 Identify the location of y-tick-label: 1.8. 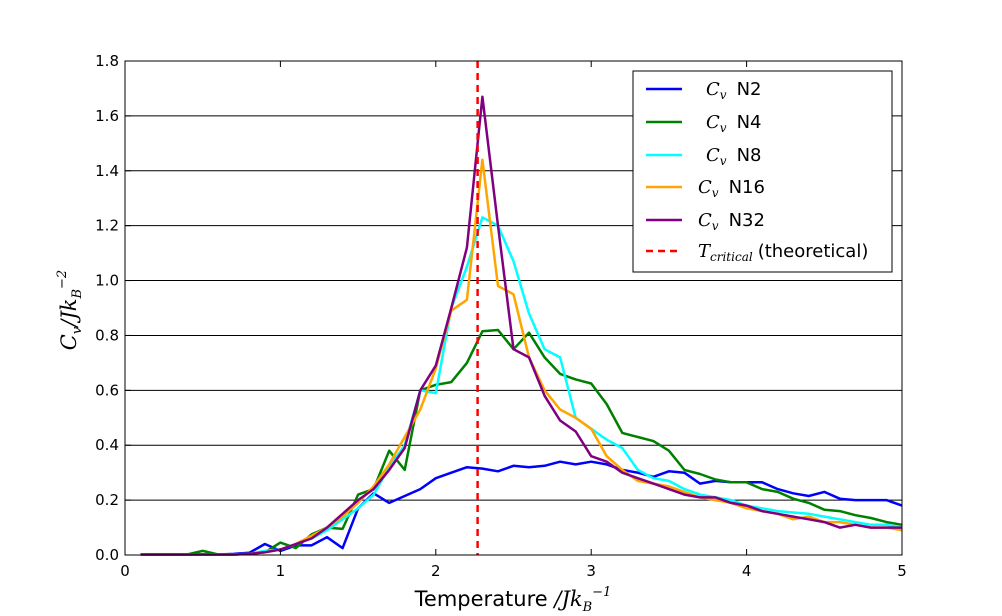
(107, 61).